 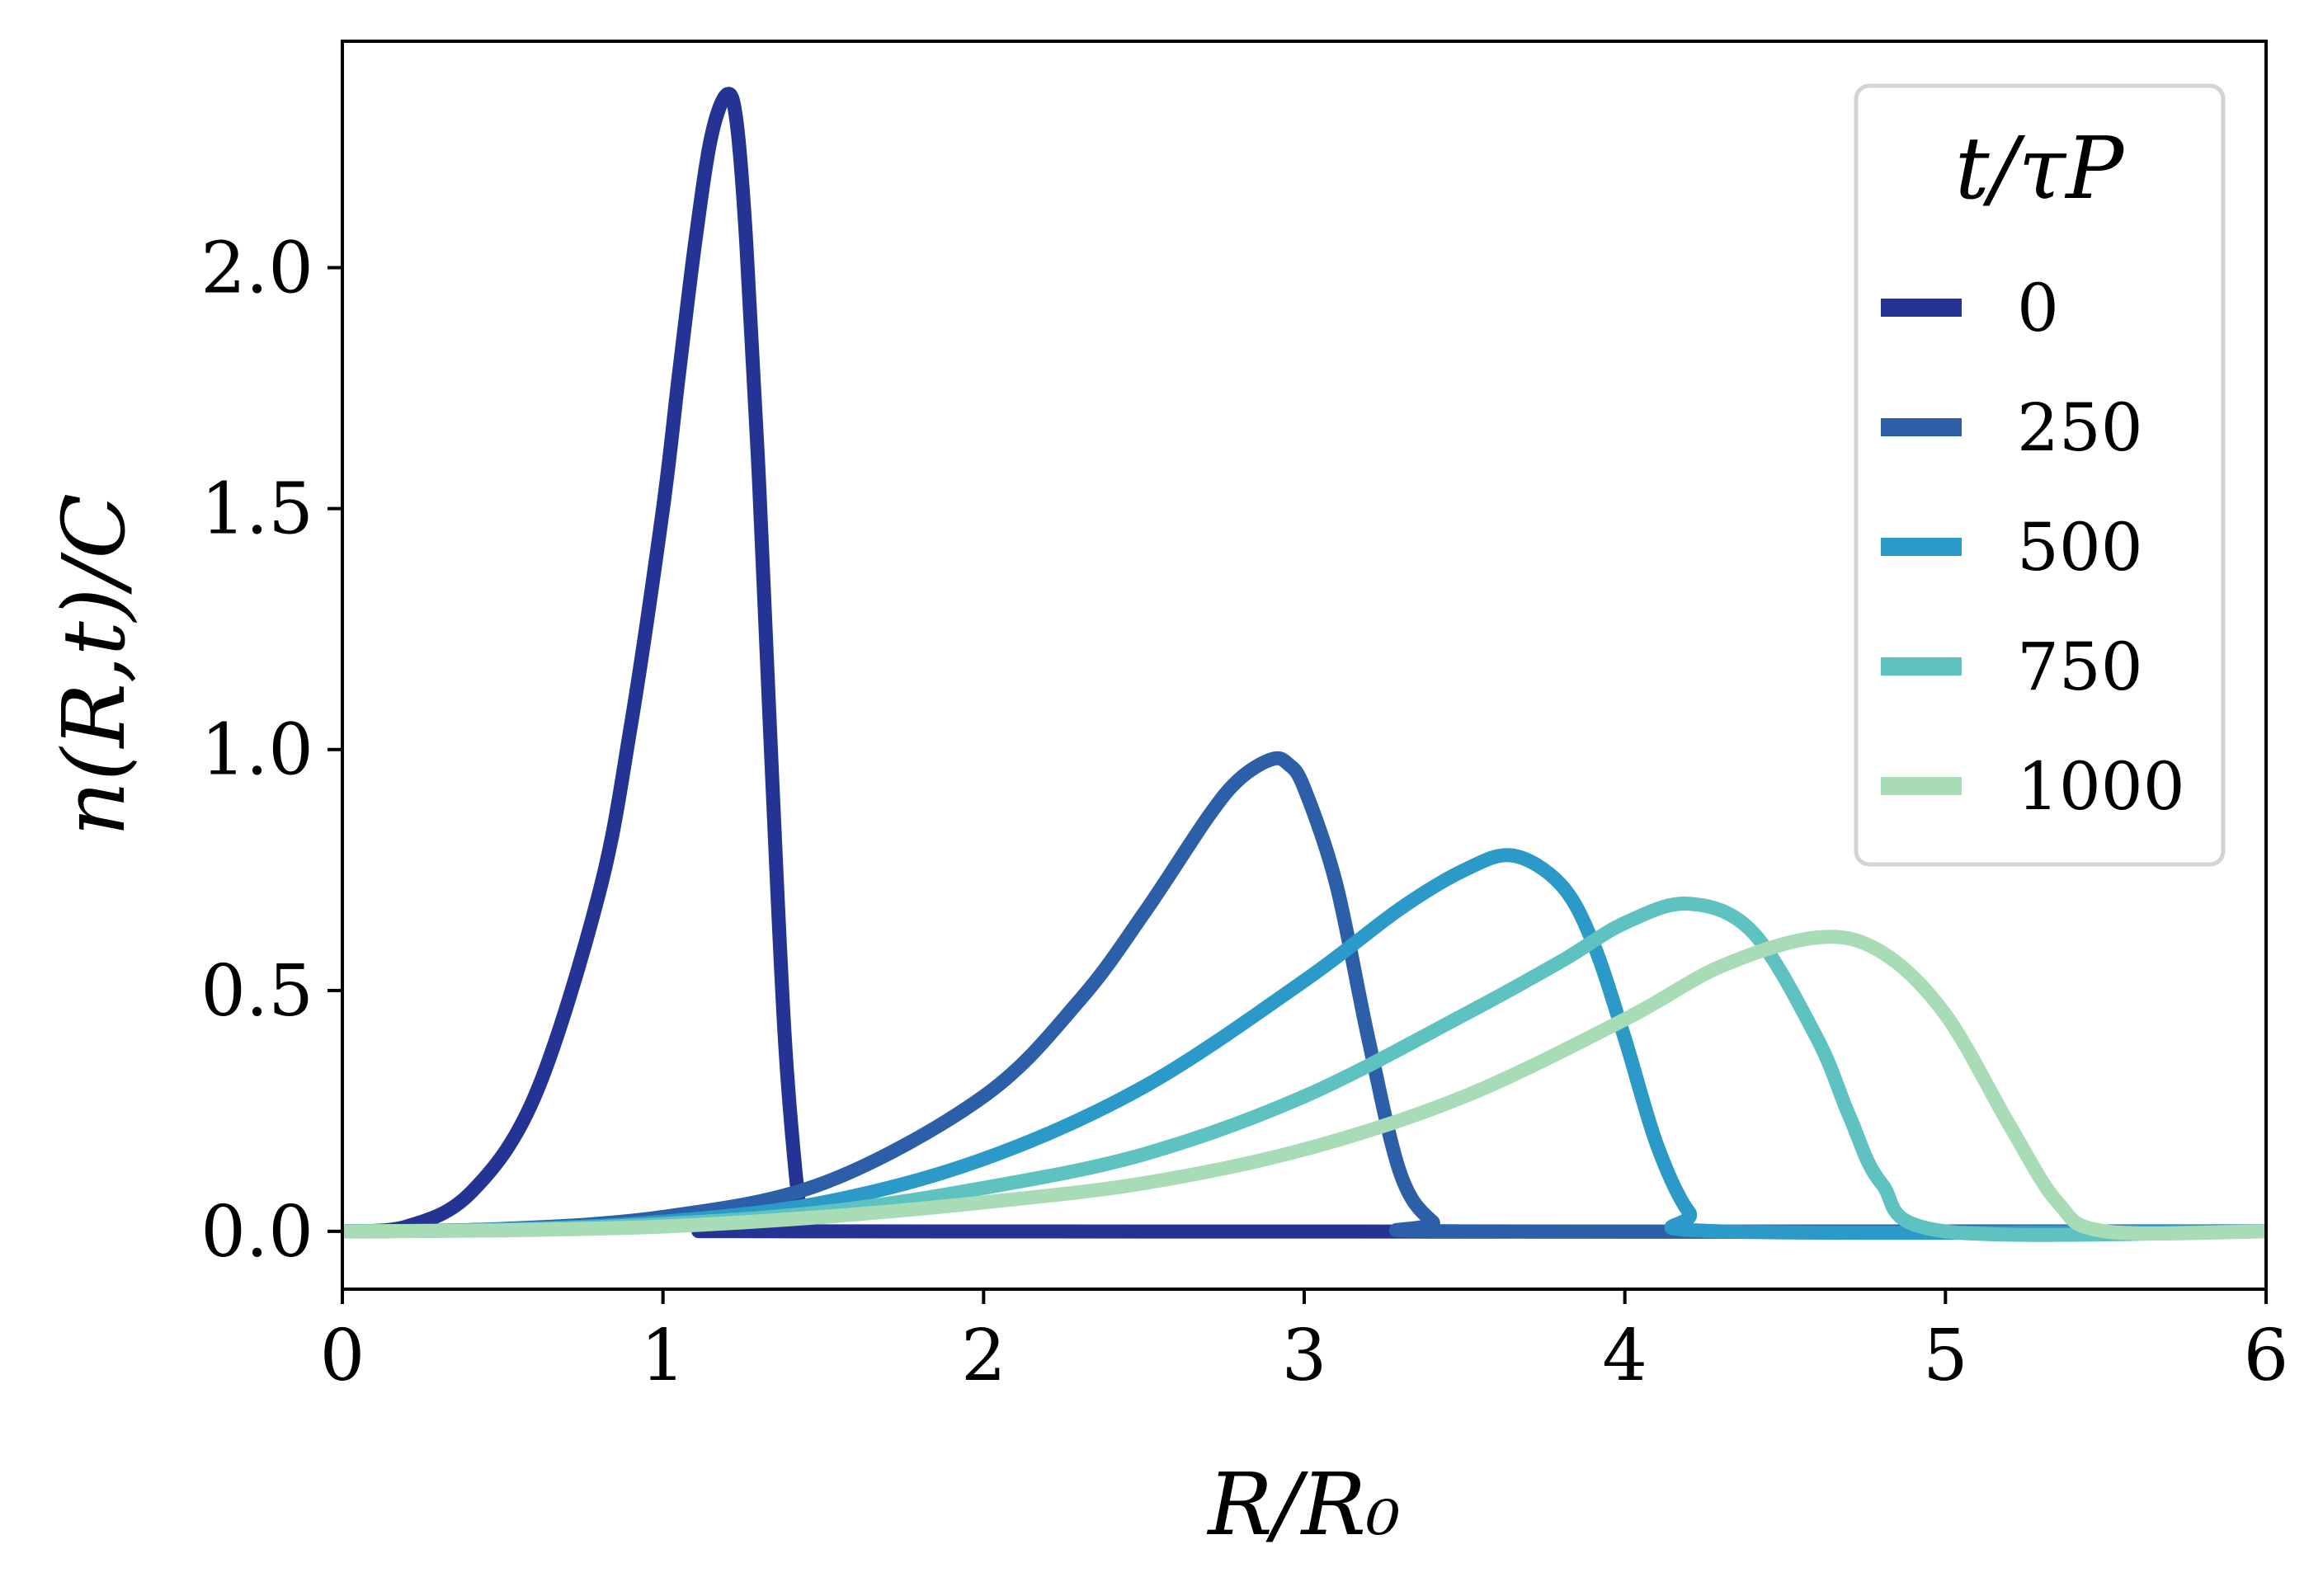 I want to click on legend: t/τP 0 250 500 750 1000, so click(x=2040, y=475).